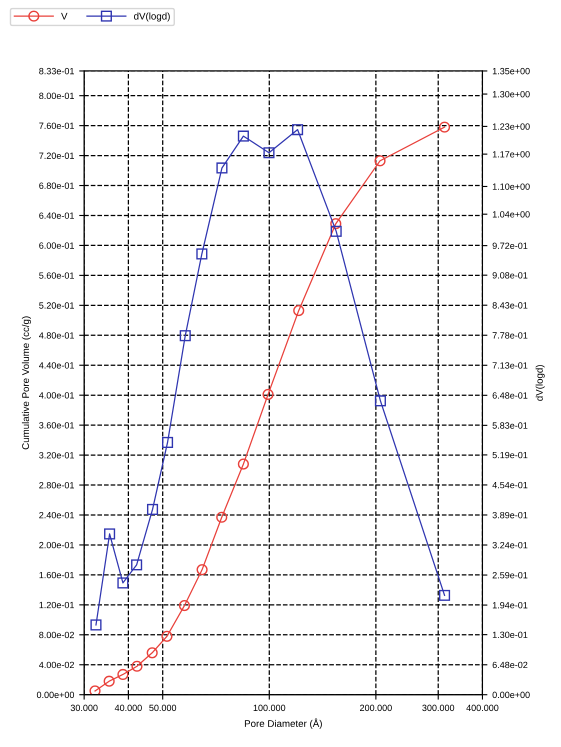 This screenshot has height=747, width=561. What do you see at coordinates (152, 17) in the screenshot?
I see `legend-label: dV(logd)` at bounding box center [152, 17].